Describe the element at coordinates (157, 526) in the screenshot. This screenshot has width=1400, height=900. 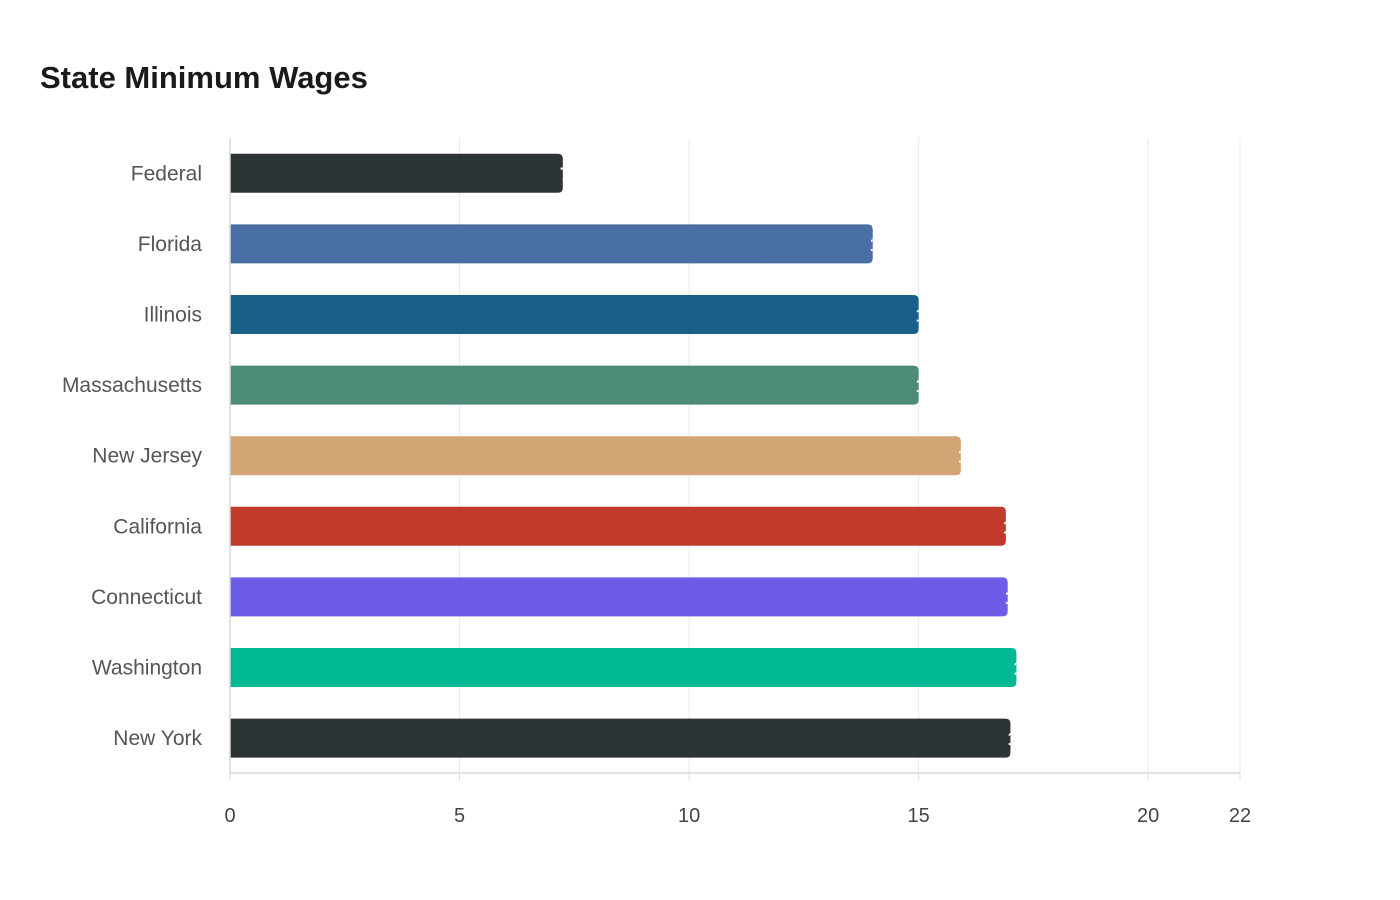
I see `category-label: California` at that location.